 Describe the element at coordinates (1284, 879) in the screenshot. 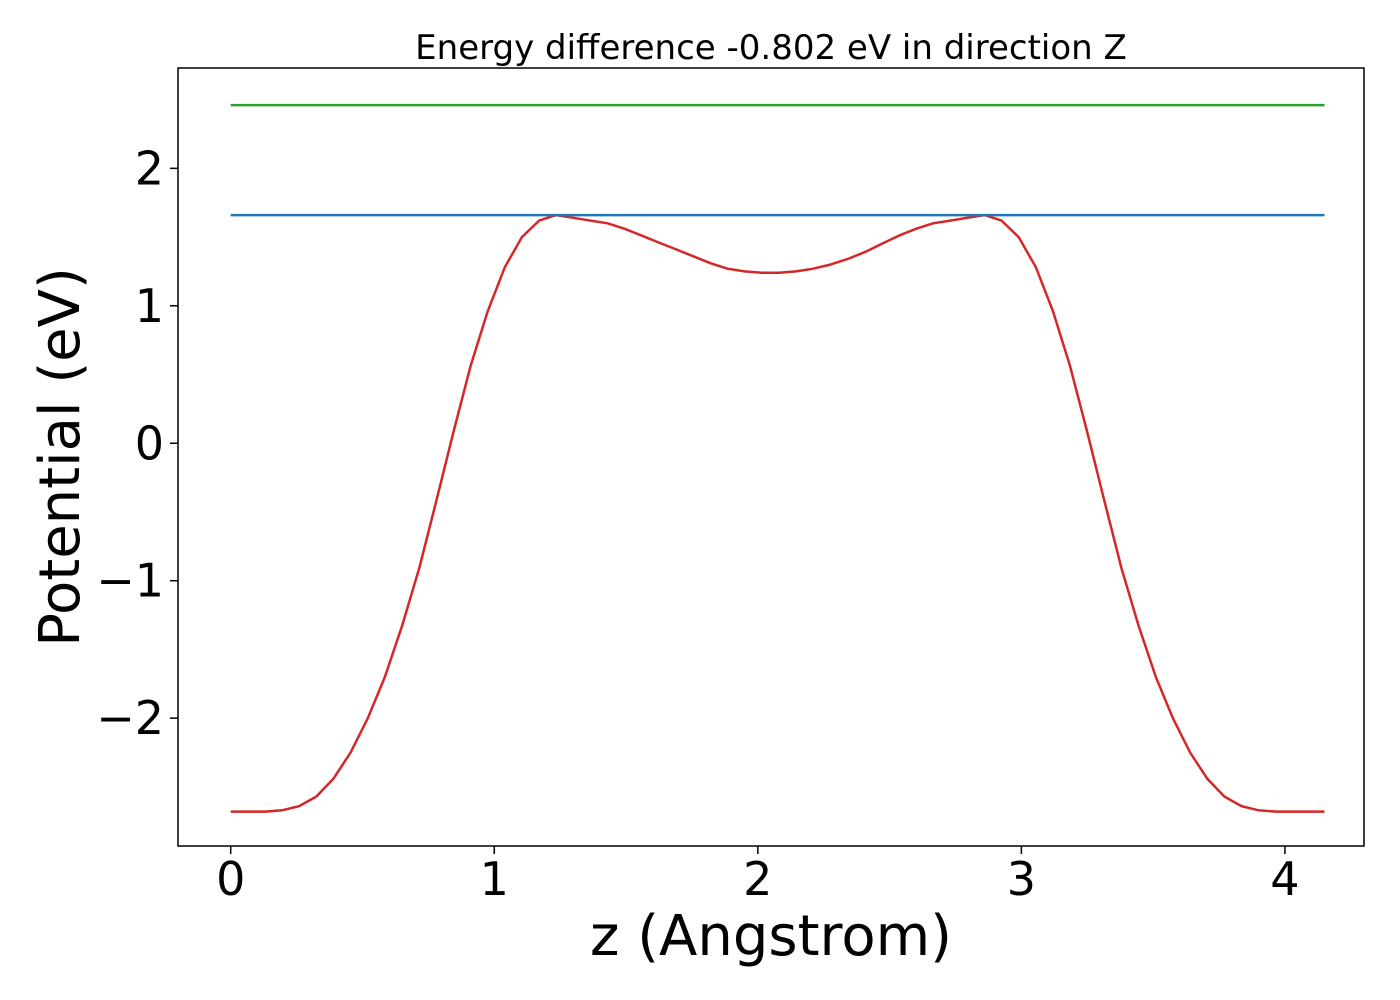

I see `x-tick-label: 4` at that location.